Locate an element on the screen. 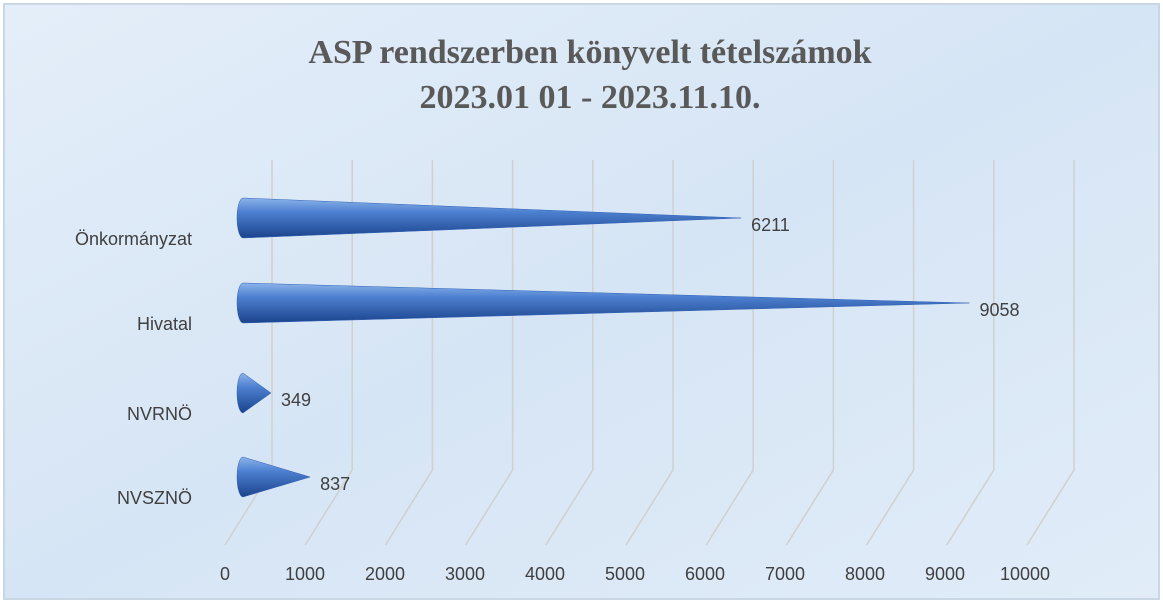 The height and width of the screenshot is (603, 1163). y-tick-label: Hivatal is located at coordinates (164, 324).